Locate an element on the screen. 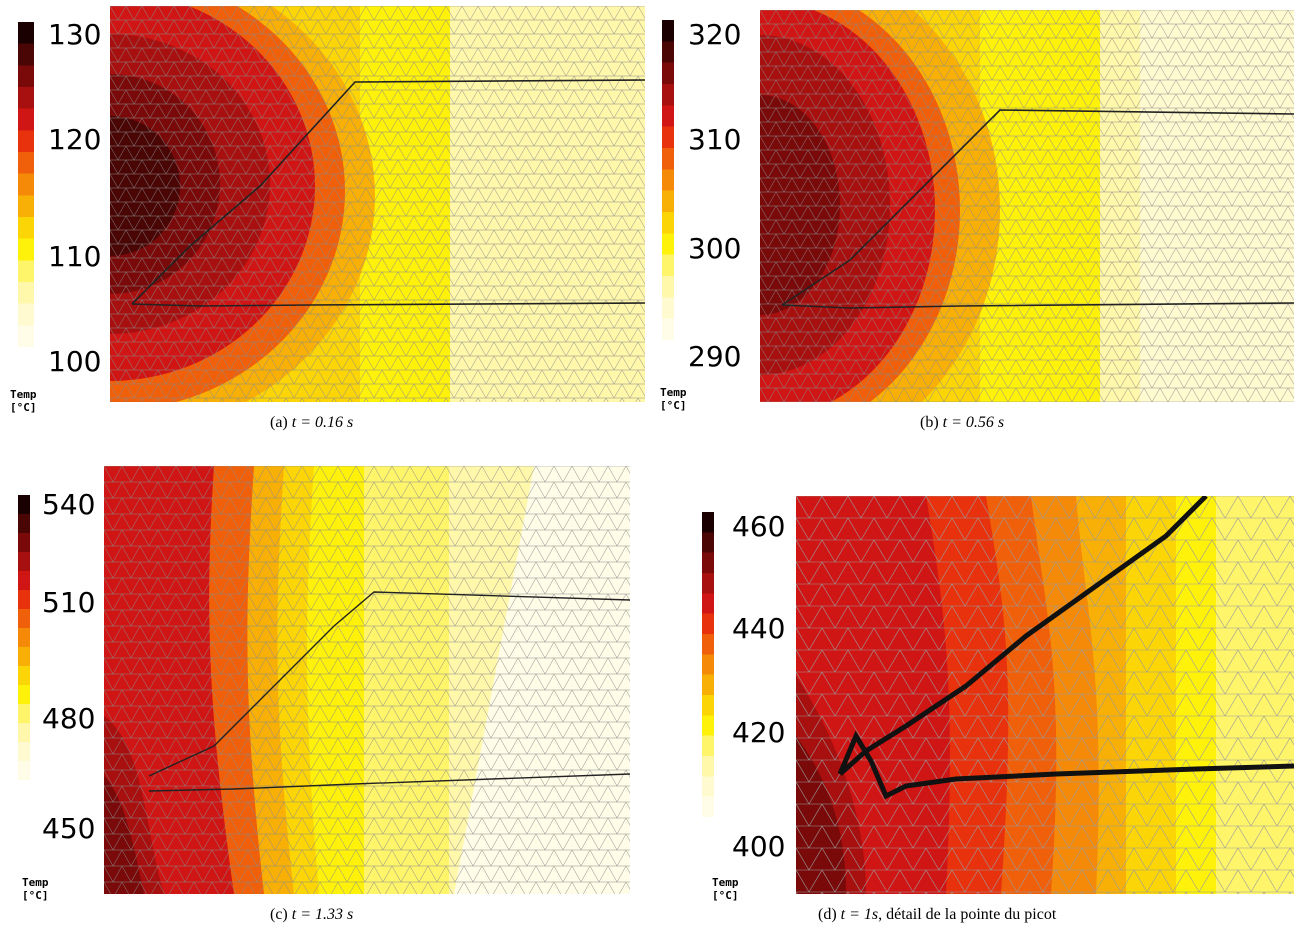 The height and width of the screenshot is (930, 1296). tick-c-2: 480 is located at coordinates (69, 718).